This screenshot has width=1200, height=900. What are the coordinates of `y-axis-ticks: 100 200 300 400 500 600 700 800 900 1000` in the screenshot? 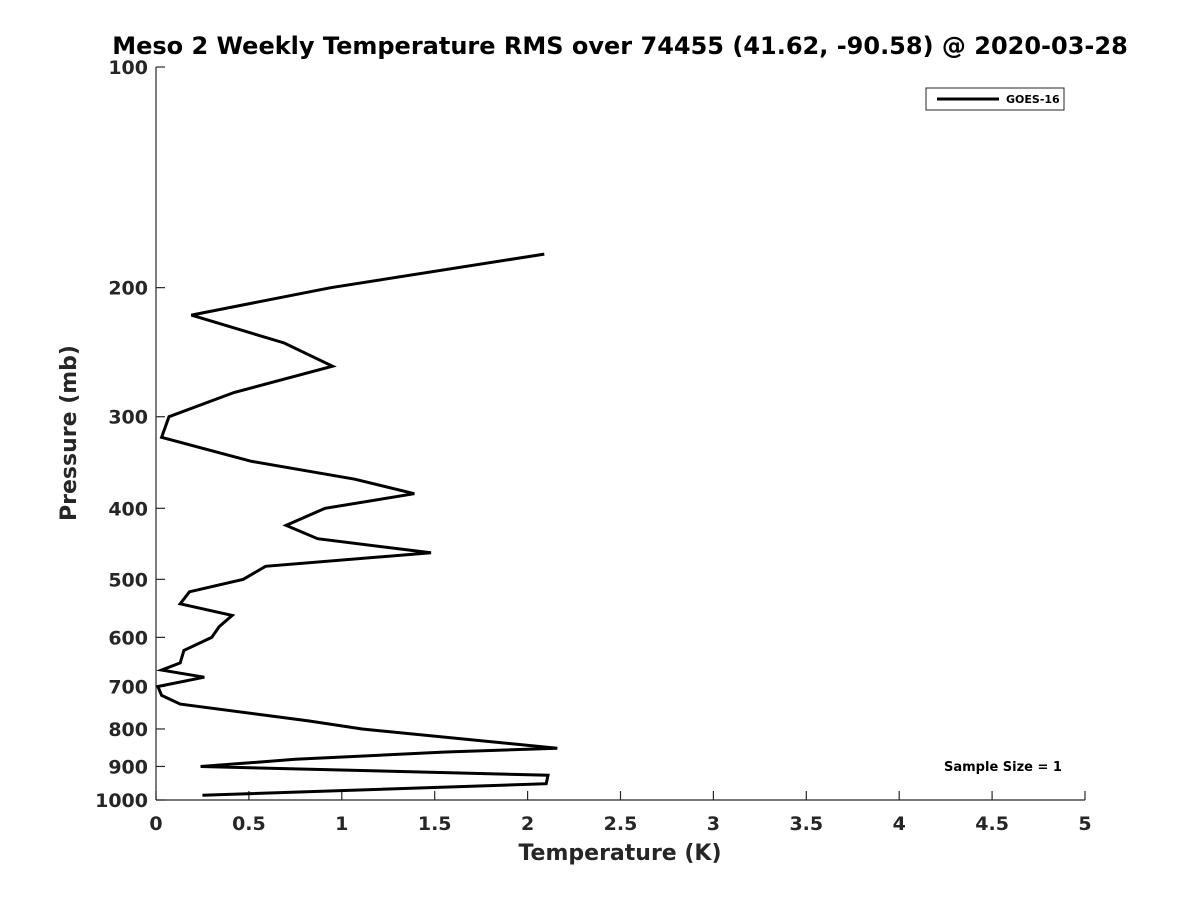 It's located at (130, 434).